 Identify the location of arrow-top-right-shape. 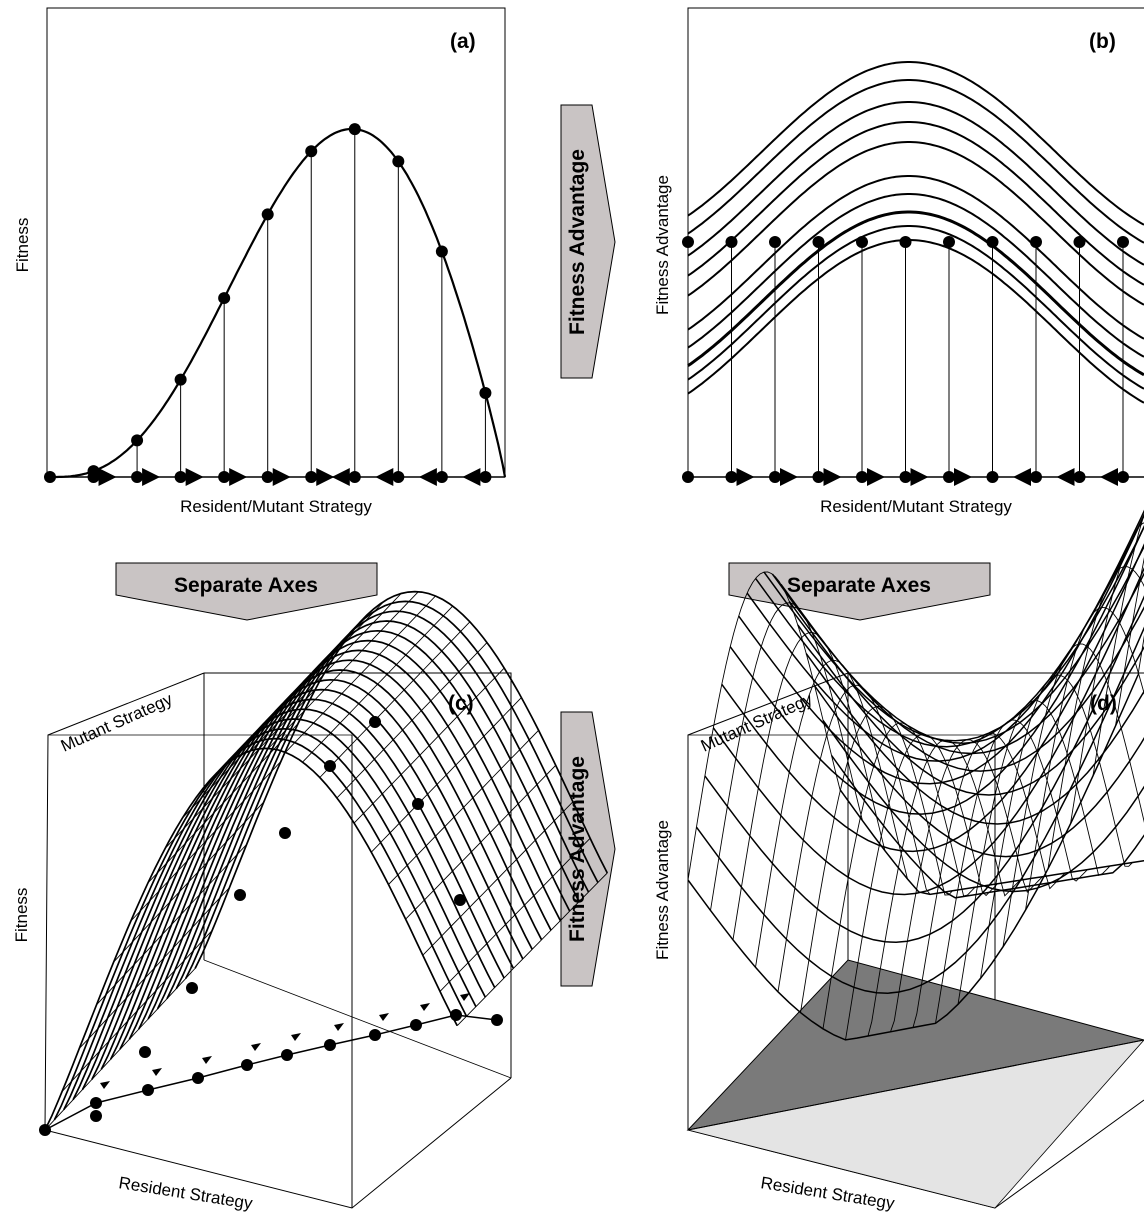
(588, 241).